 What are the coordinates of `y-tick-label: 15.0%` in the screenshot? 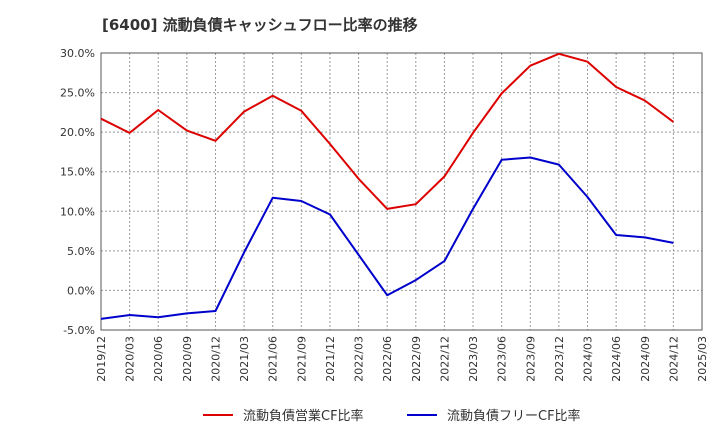 It's located at (77, 172).